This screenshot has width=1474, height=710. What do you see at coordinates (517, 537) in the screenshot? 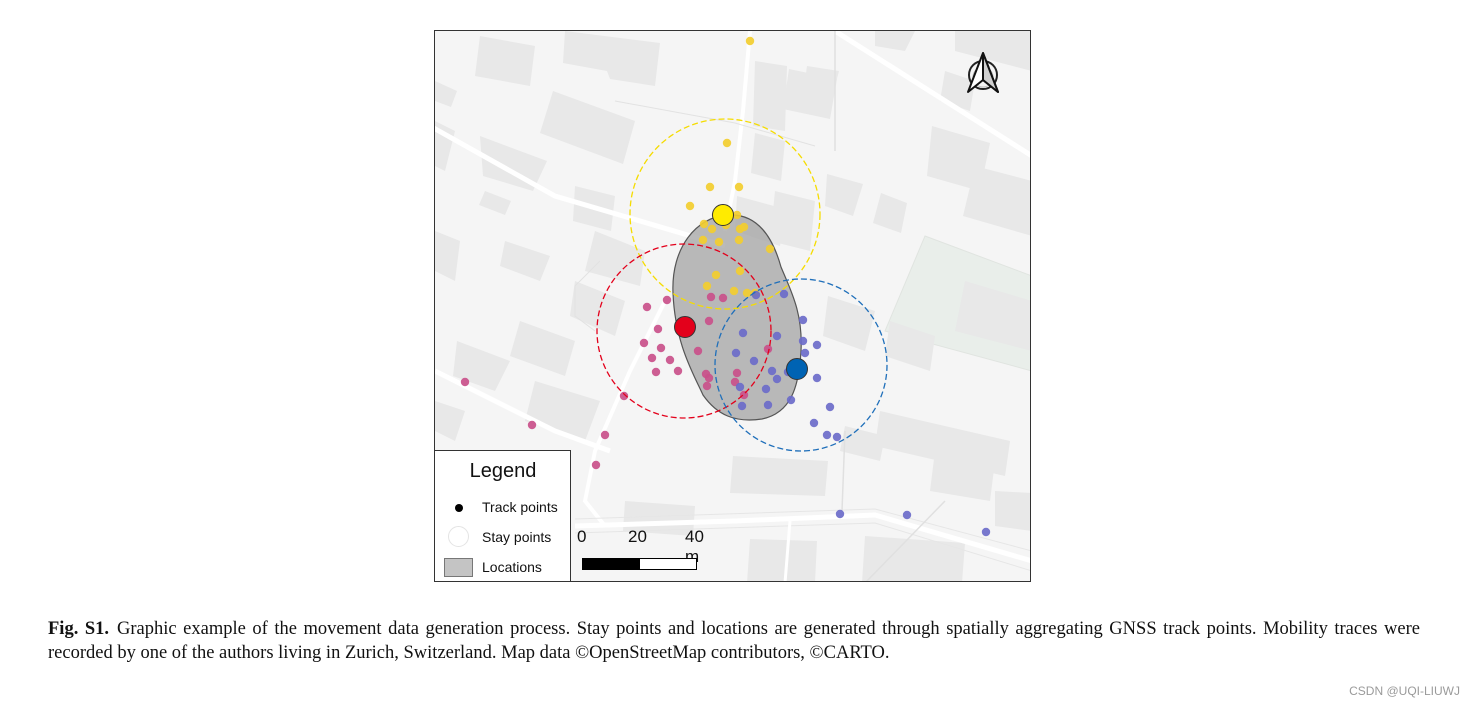
I see `legend-label: Stay points` at bounding box center [517, 537].